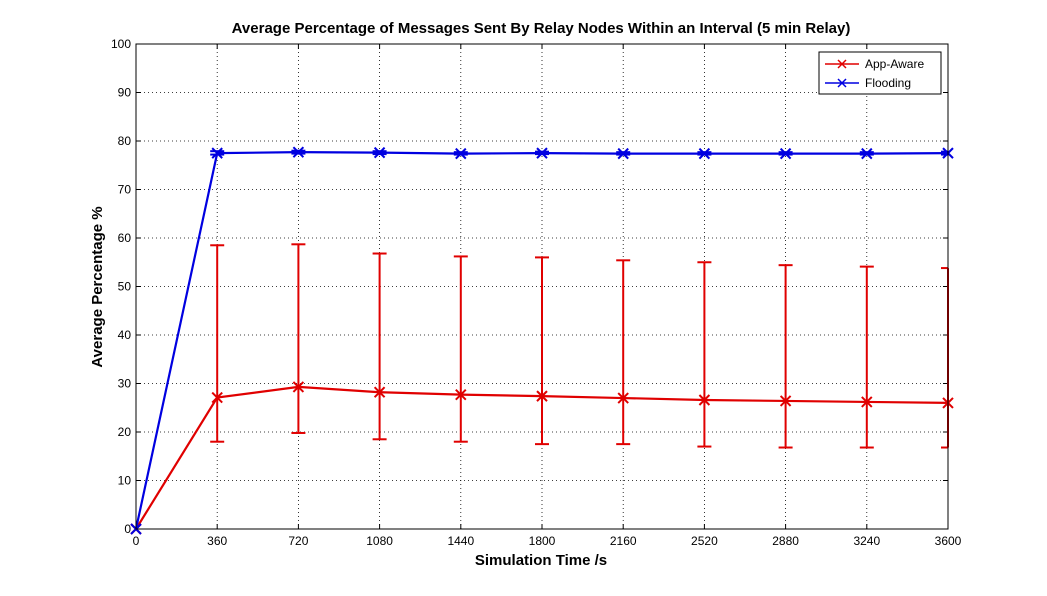 This screenshot has width=1047, height=596. Describe the element at coordinates (888, 83) in the screenshot. I see `legend-label: Flooding` at that location.